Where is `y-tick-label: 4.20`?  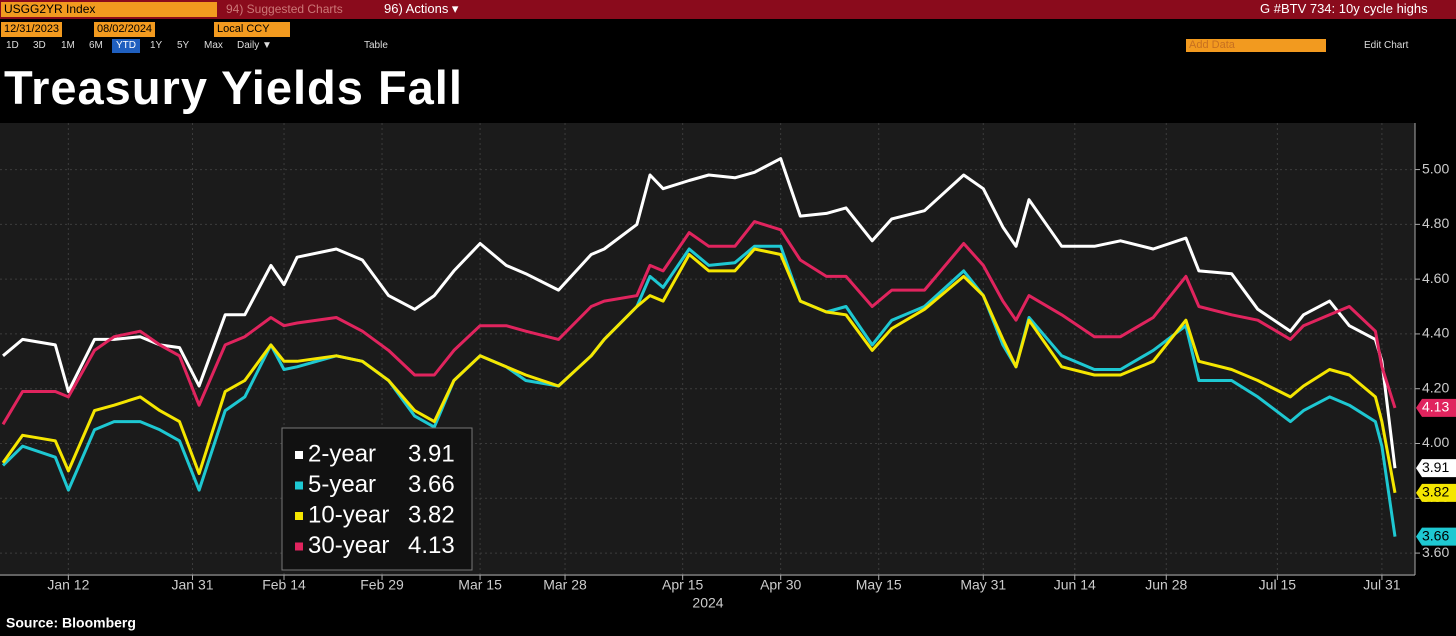 y-tick-label: 4.20 is located at coordinates (1435, 387).